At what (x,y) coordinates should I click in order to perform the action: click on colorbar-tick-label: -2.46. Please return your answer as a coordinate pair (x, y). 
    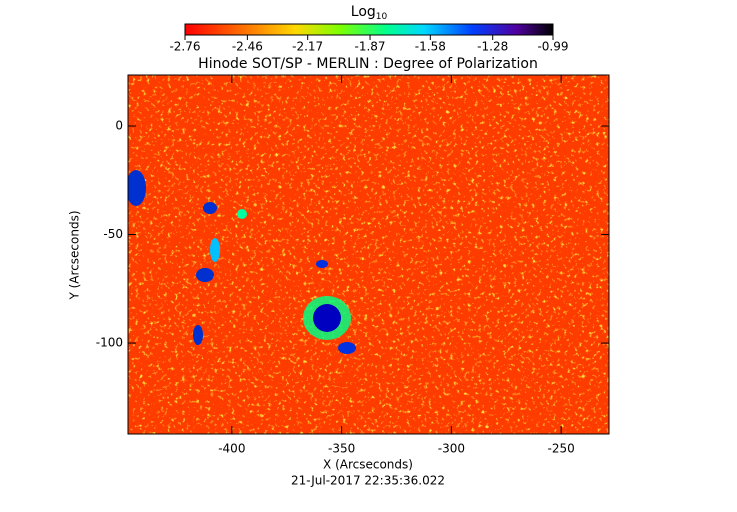
    Looking at the image, I should click on (247, 47).